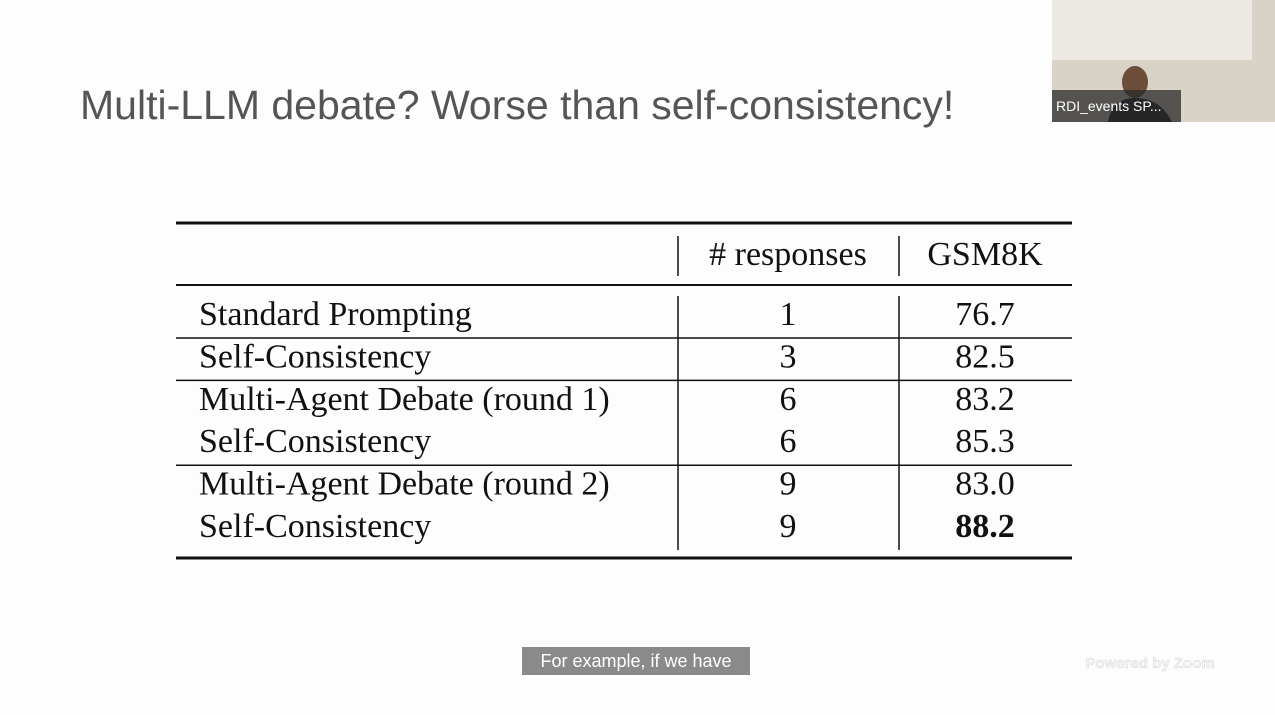  I want to click on row-label: Multi-Agent Debate (round 1), so click(404, 399).